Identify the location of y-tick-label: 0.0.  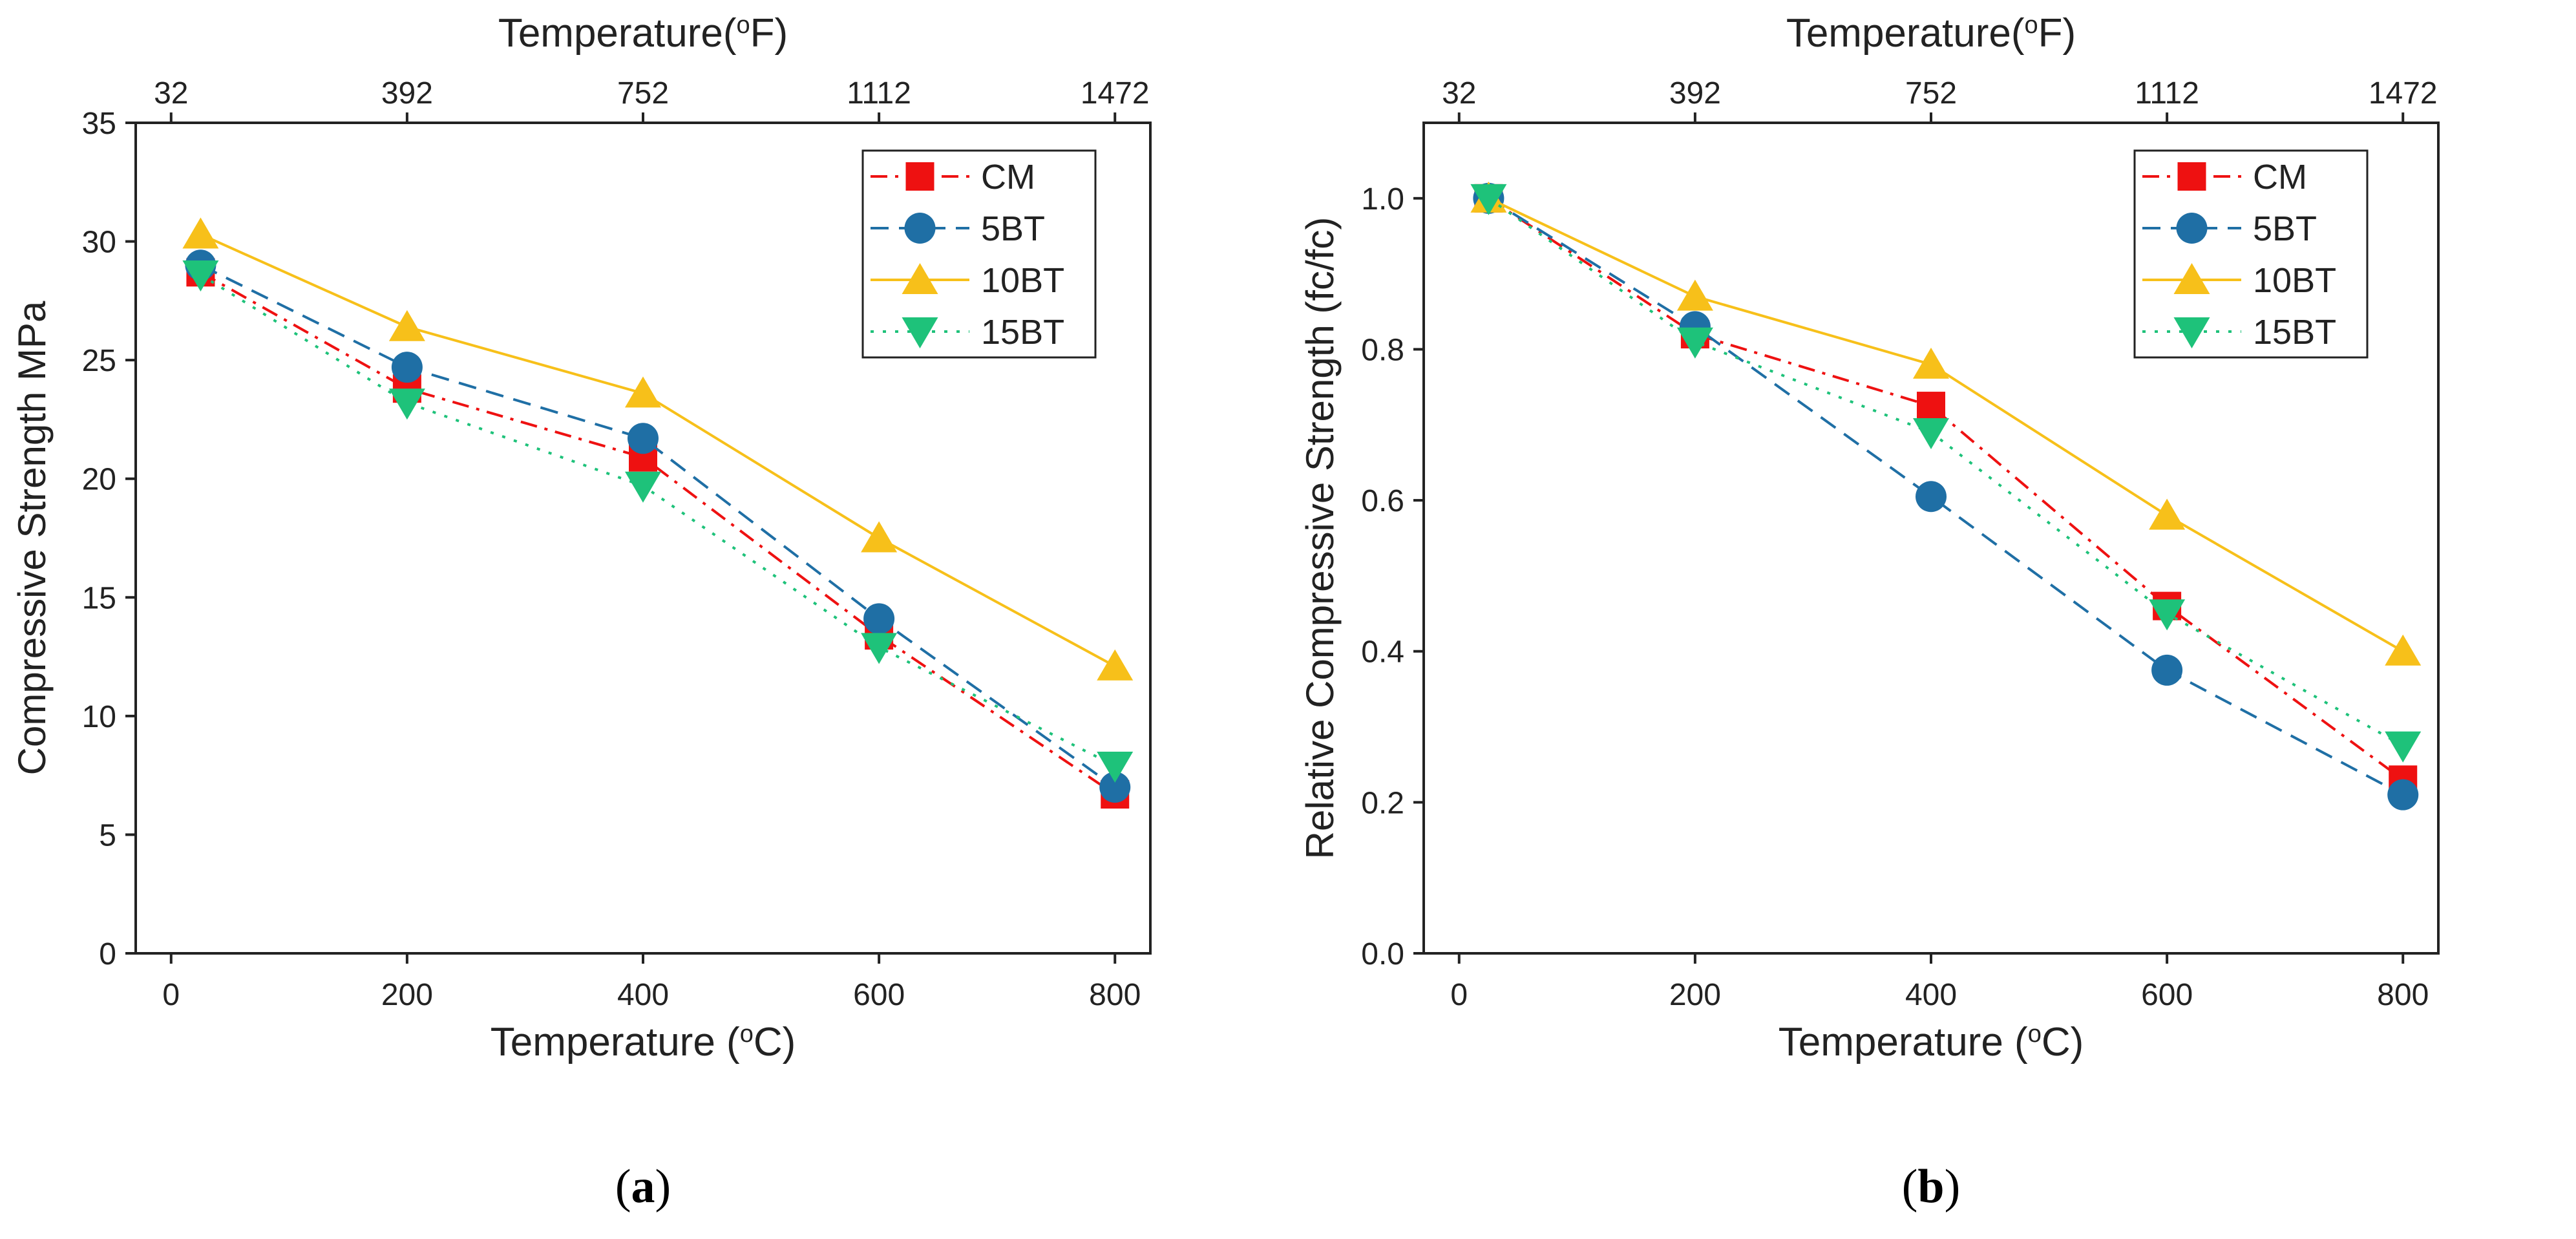
(1382, 954).